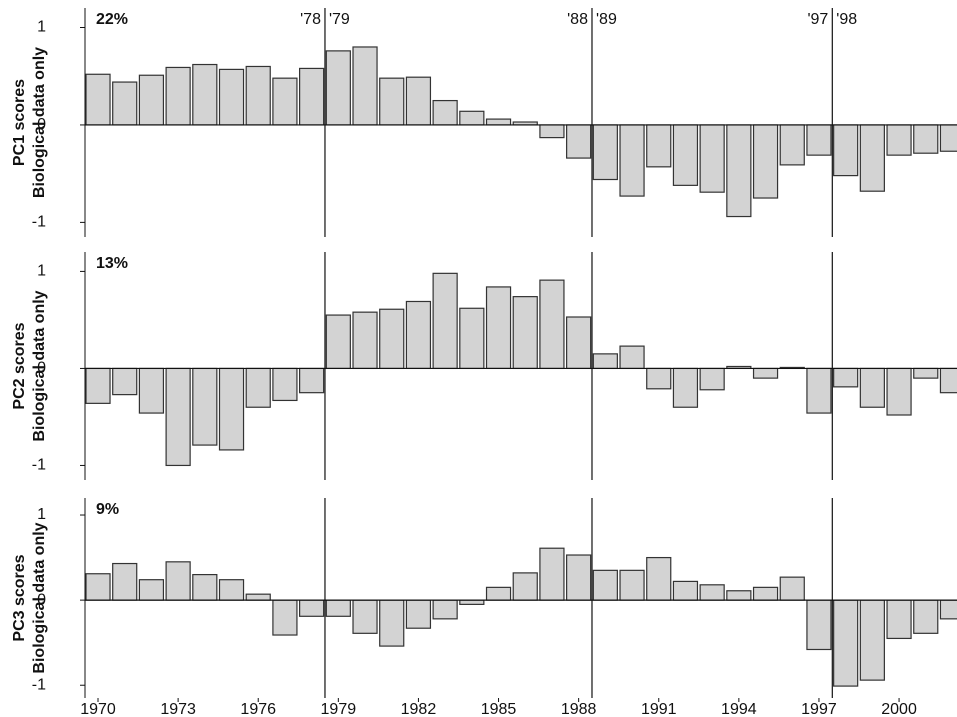  Describe the element at coordinates (98, 709) in the screenshot. I see `x-tick-label: 1970` at that location.